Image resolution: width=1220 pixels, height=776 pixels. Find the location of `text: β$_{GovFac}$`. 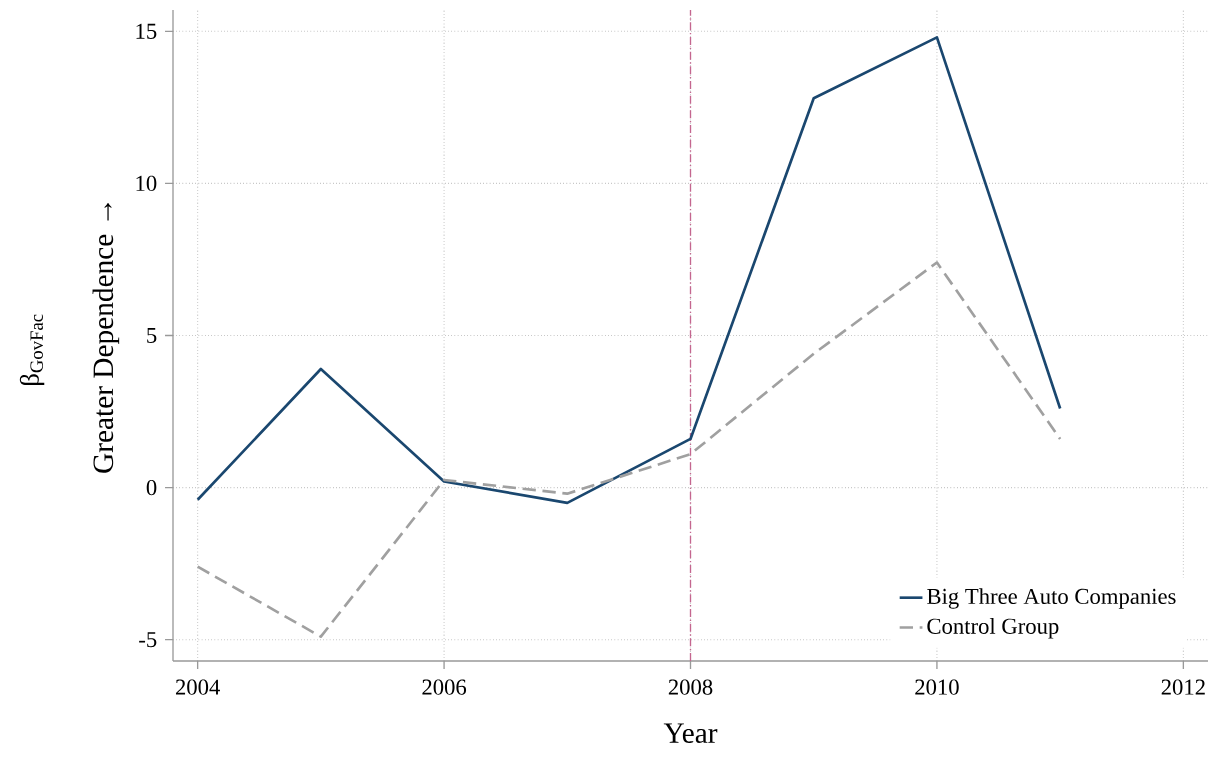

text: β$_{GovFac}$ is located at coordinates (32, 349).